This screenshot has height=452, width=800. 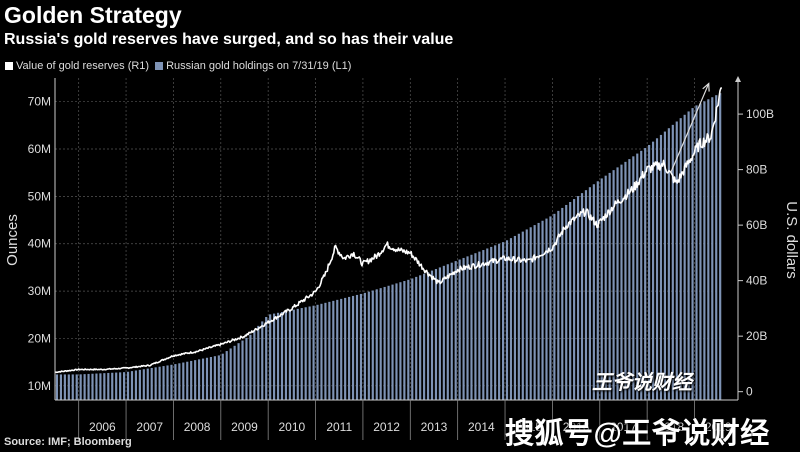 I want to click on x-tick-label: 2013, so click(x=434, y=427).